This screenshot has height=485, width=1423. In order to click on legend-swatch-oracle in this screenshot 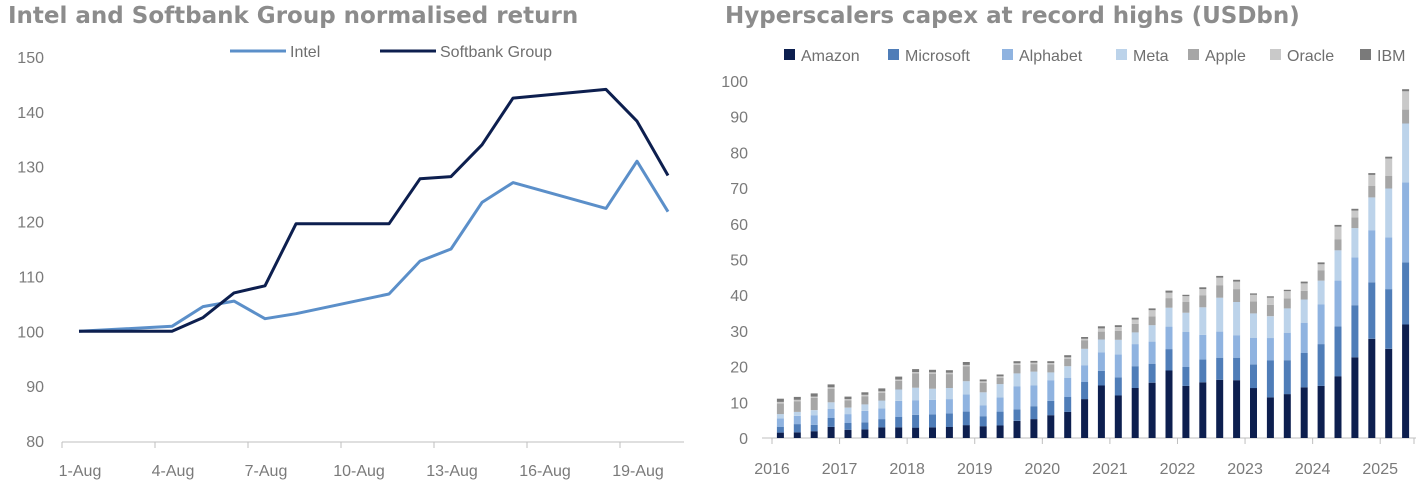, I will do `click(1275, 54)`.